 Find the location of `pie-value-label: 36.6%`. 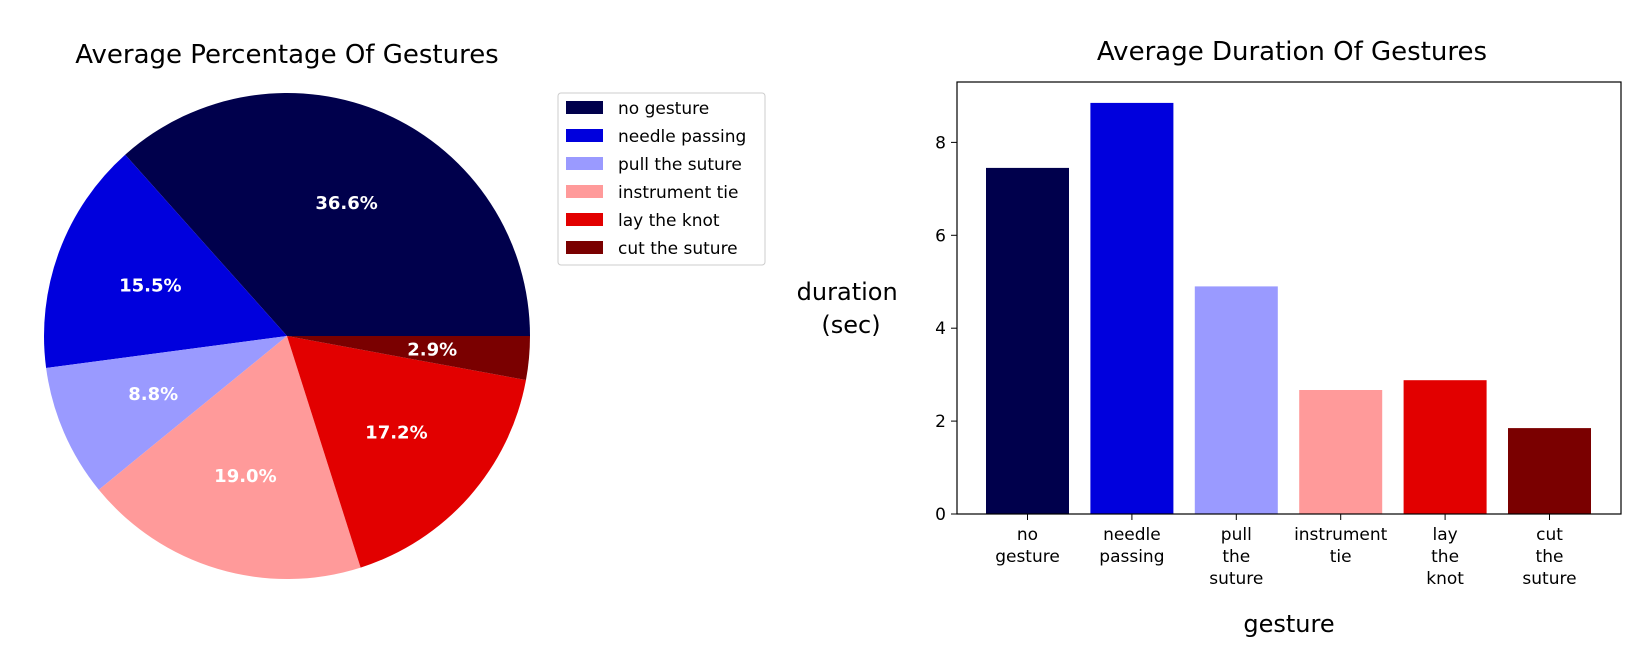

pie-value-label: 36.6% is located at coordinates (346, 203).